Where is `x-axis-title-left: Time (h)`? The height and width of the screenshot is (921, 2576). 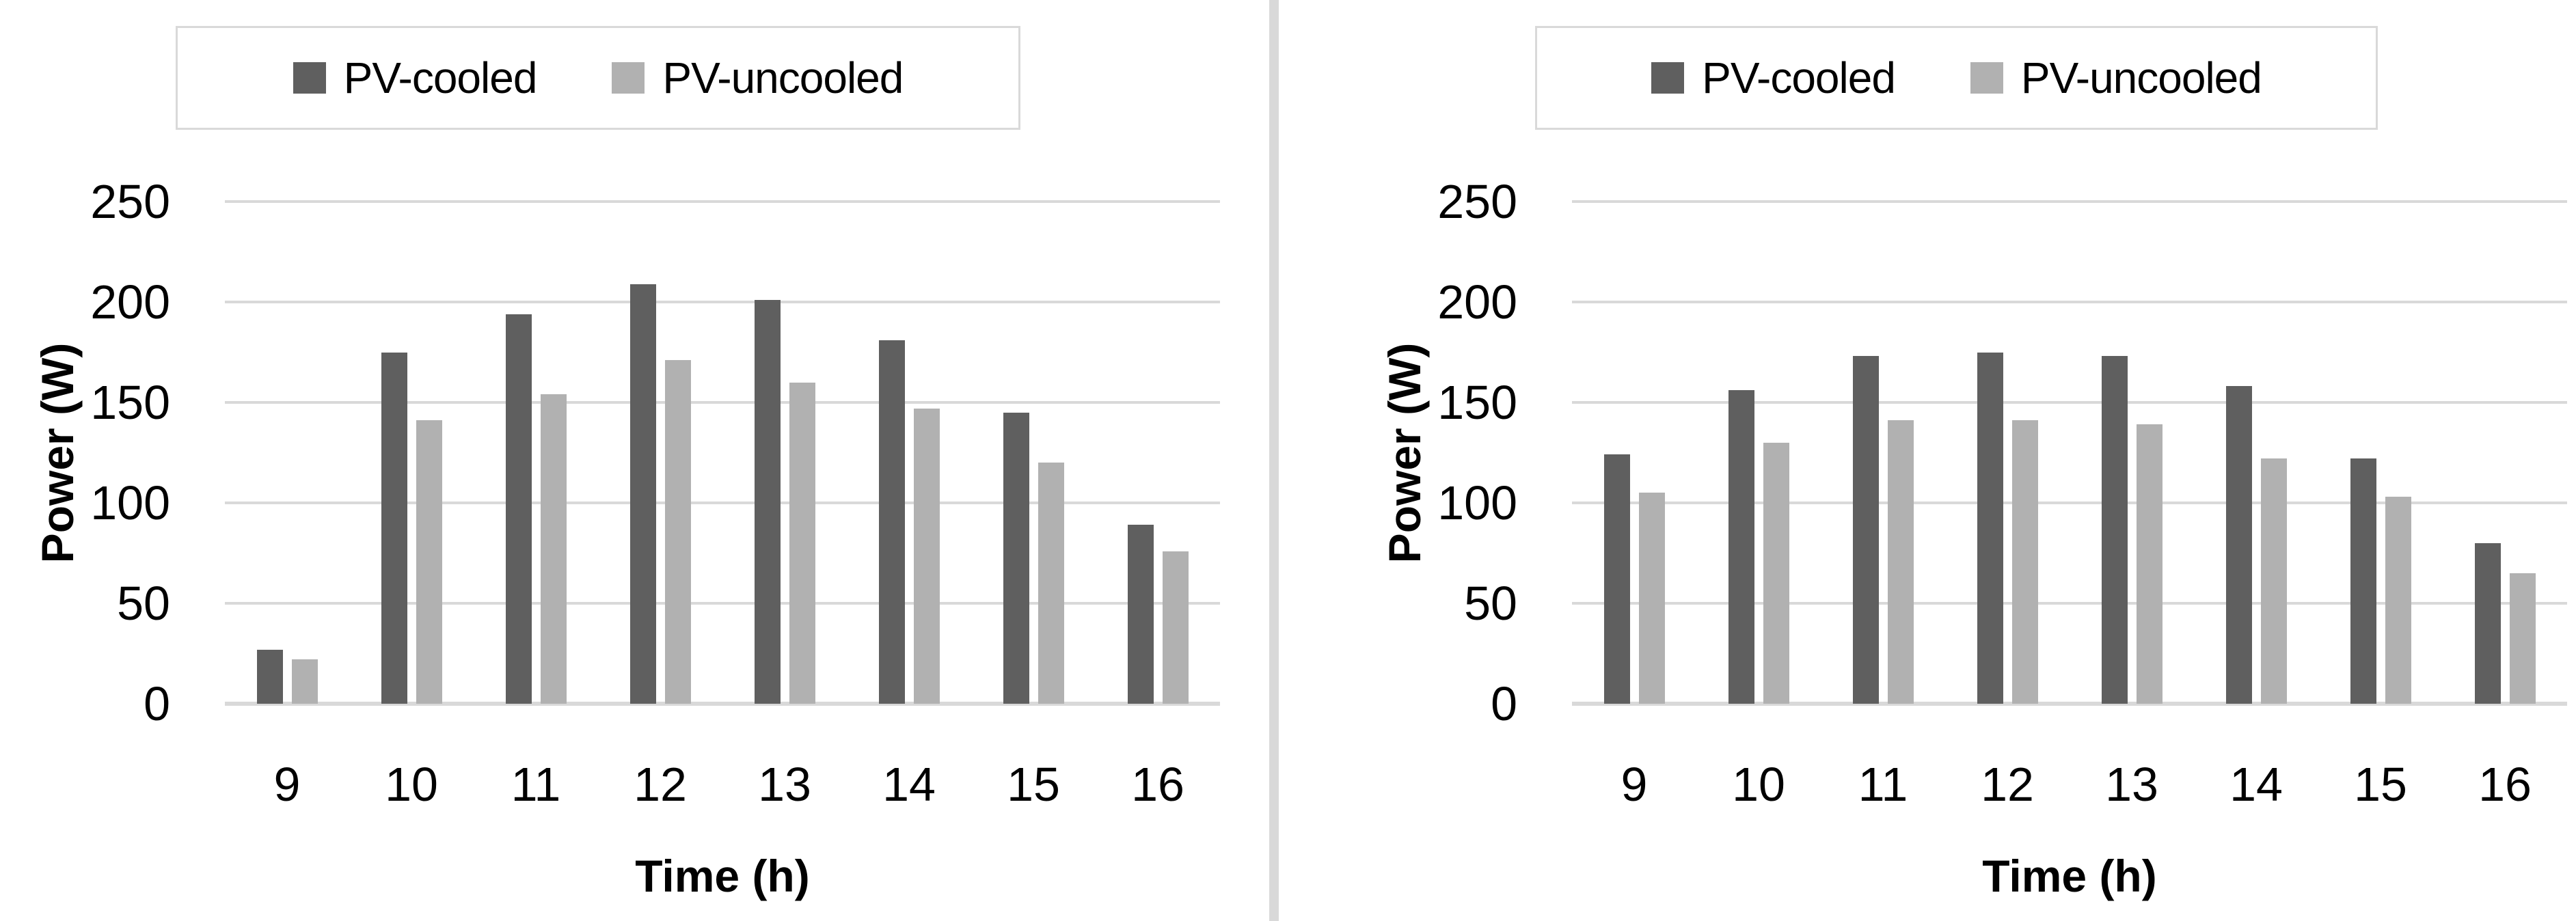 x-axis-title-left: Time (h) is located at coordinates (723, 876).